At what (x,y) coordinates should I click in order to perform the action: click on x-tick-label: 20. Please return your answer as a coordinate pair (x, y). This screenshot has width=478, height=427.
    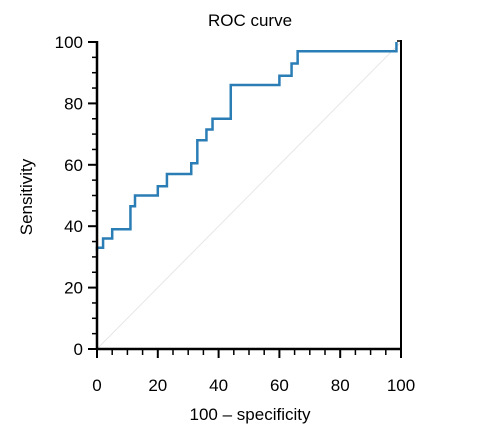
    Looking at the image, I should click on (157, 385).